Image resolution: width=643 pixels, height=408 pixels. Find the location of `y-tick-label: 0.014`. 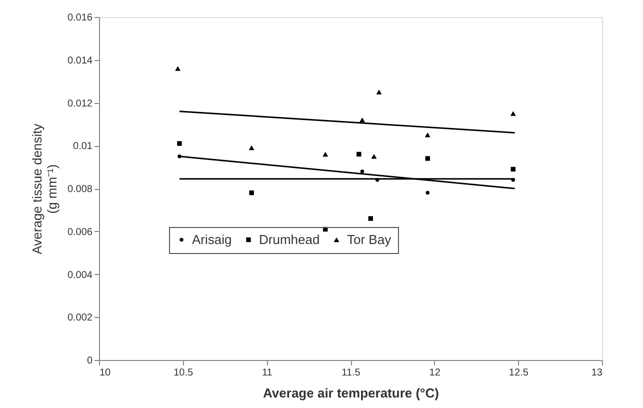

y-tick-label: 0.014 is located at coordinates (80, 60).